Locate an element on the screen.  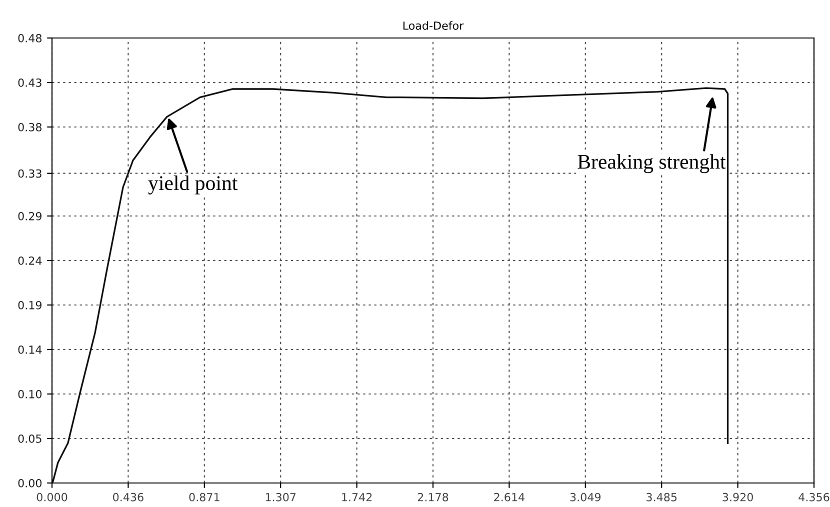
y-tick-label: 0.48 is located at coordinates (30, 38).